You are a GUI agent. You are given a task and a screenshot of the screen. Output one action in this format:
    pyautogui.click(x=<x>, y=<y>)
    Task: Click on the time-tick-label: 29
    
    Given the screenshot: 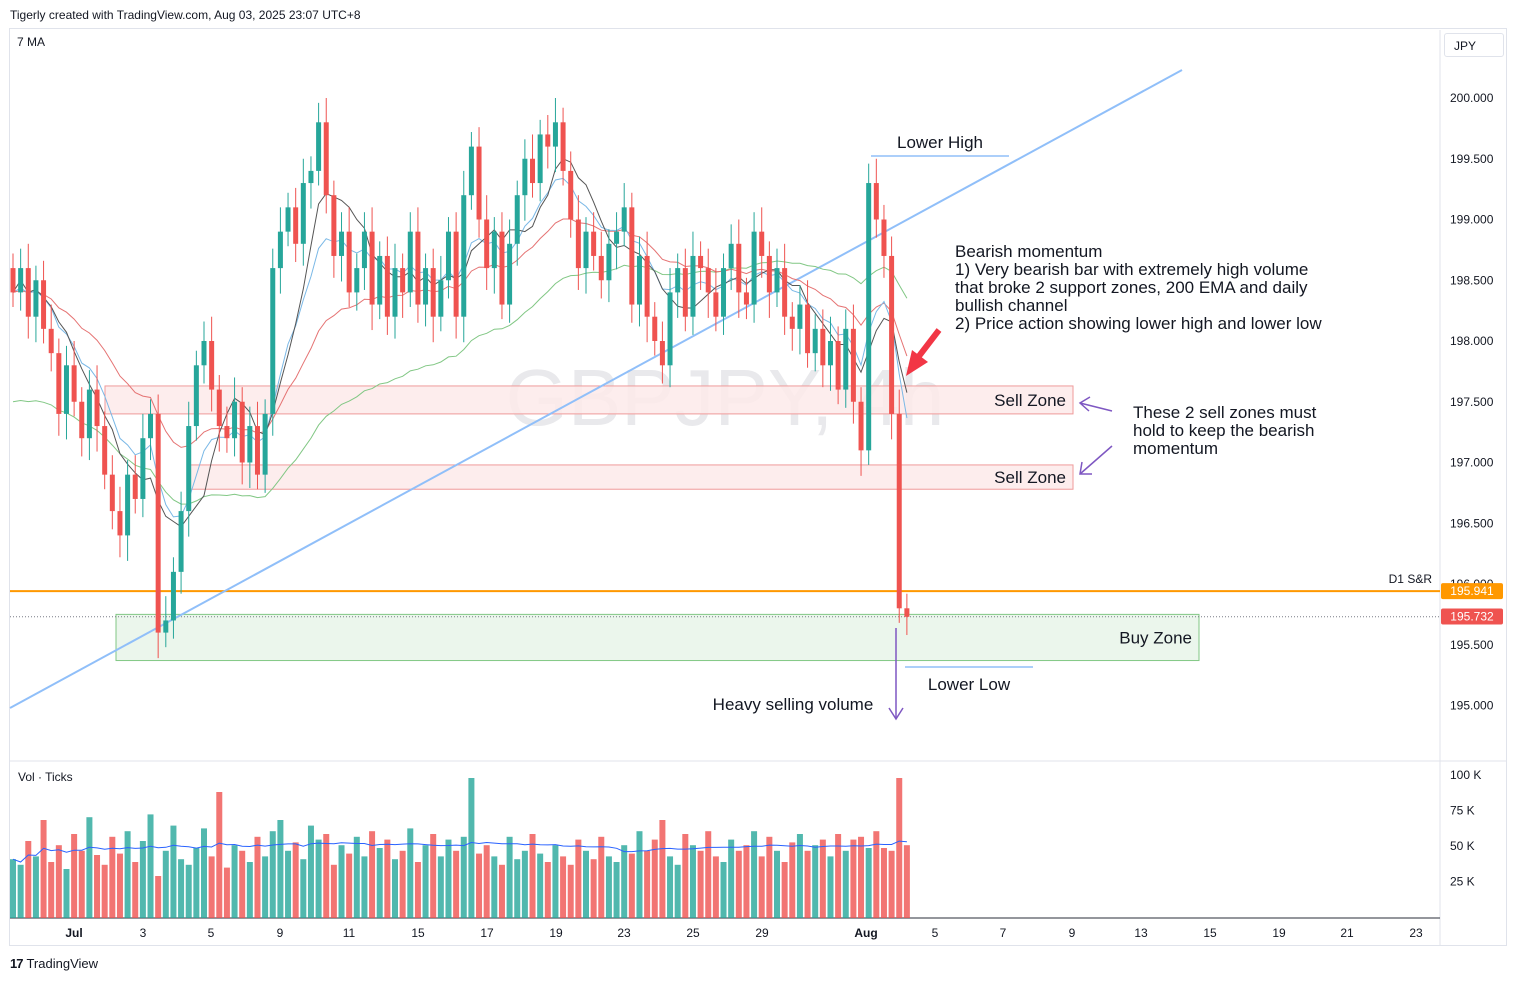 What is the action you would take?
    pyautogui.click(x=762, y=933)
    